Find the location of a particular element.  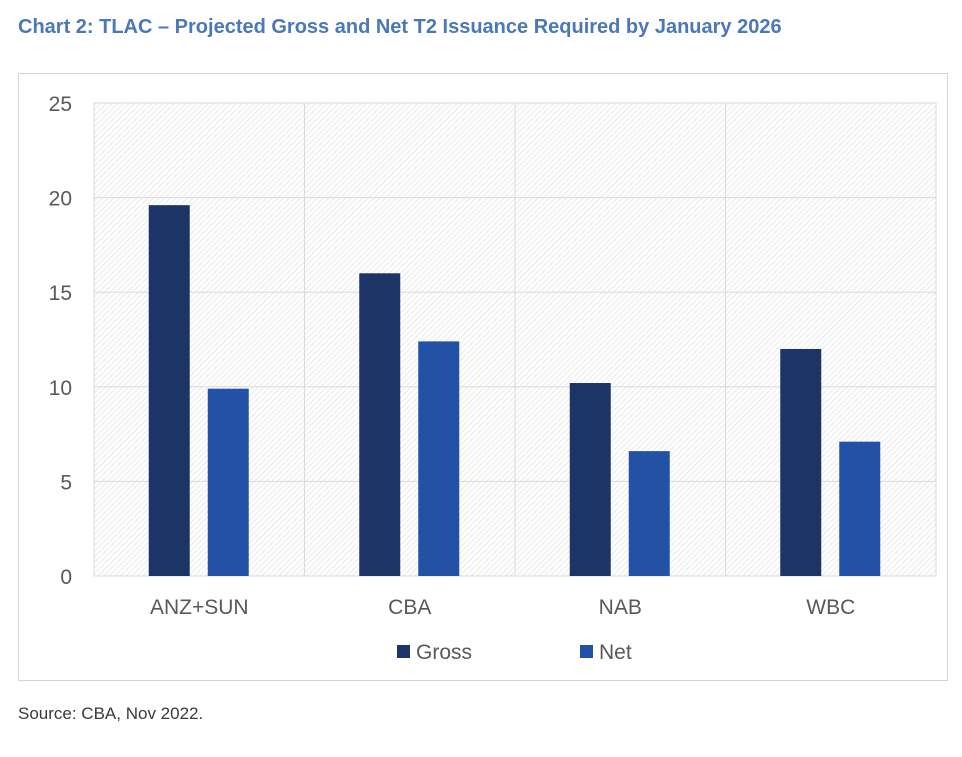

legend-swatch-gross is located at coordinates (403, 651).